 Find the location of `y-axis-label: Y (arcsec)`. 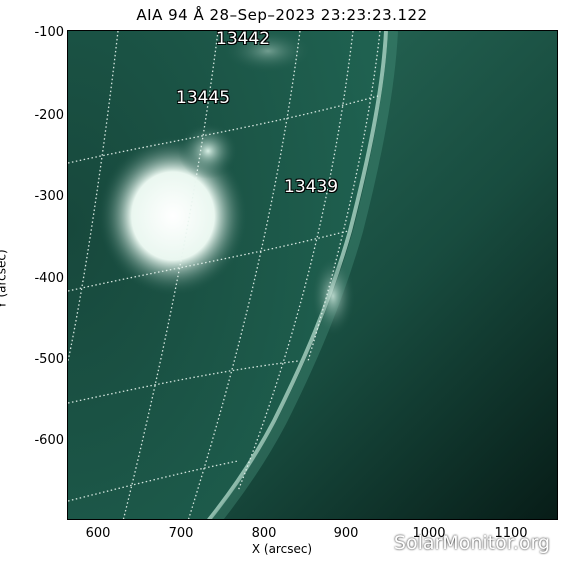

y-axis-label: Y (arcsec) is located at coordinates (4, 278).